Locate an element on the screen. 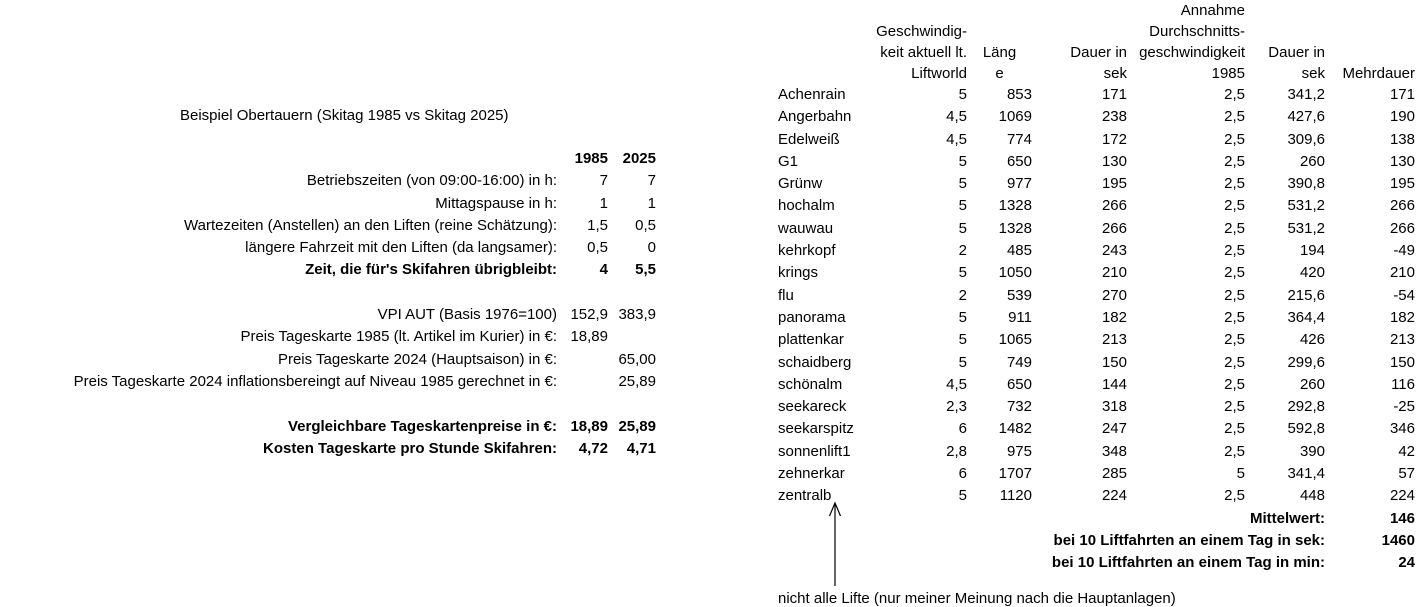  duration-sek-1985: 309,6 is located at coordinates (1306, 139).